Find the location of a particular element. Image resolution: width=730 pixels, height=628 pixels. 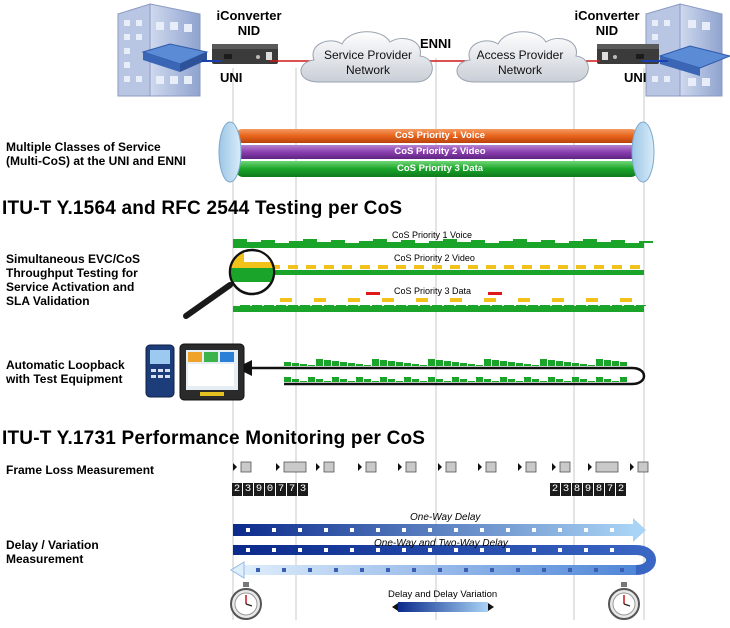

cos-pipes is located at coordinates (436, 152).